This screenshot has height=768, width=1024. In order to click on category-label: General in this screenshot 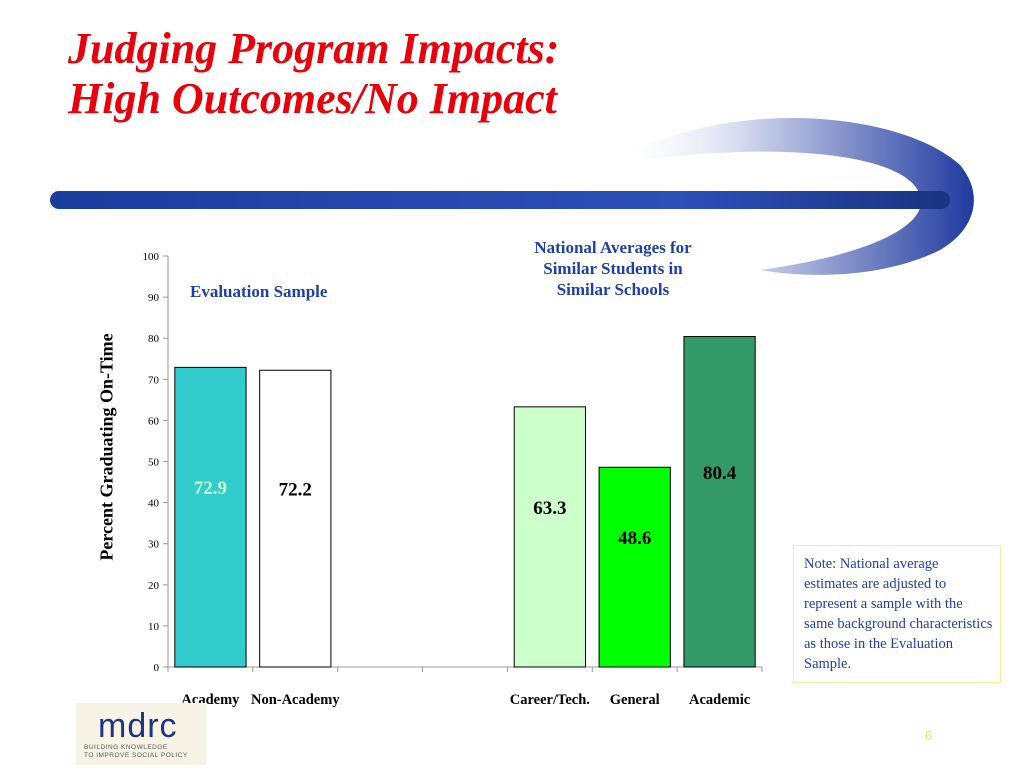, I will do `click(635, 700)`.